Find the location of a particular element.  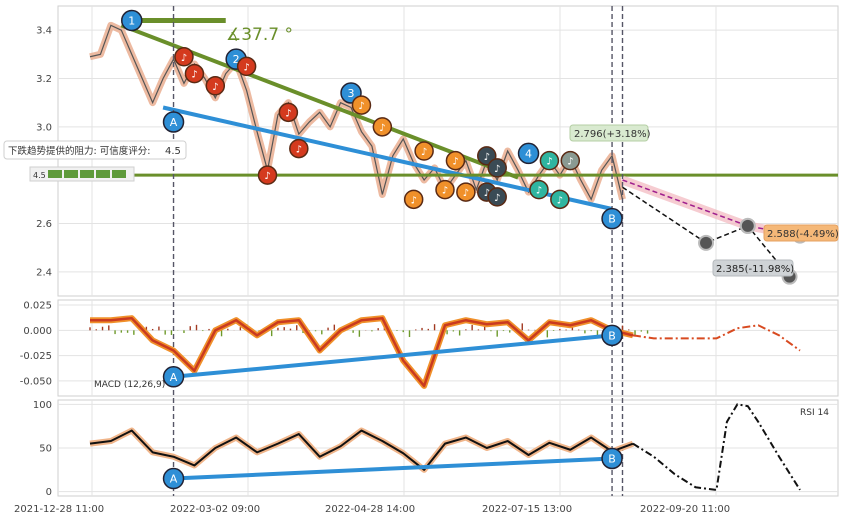

angle-label: ∡37.7 ° is located at coordinates (259, 35).